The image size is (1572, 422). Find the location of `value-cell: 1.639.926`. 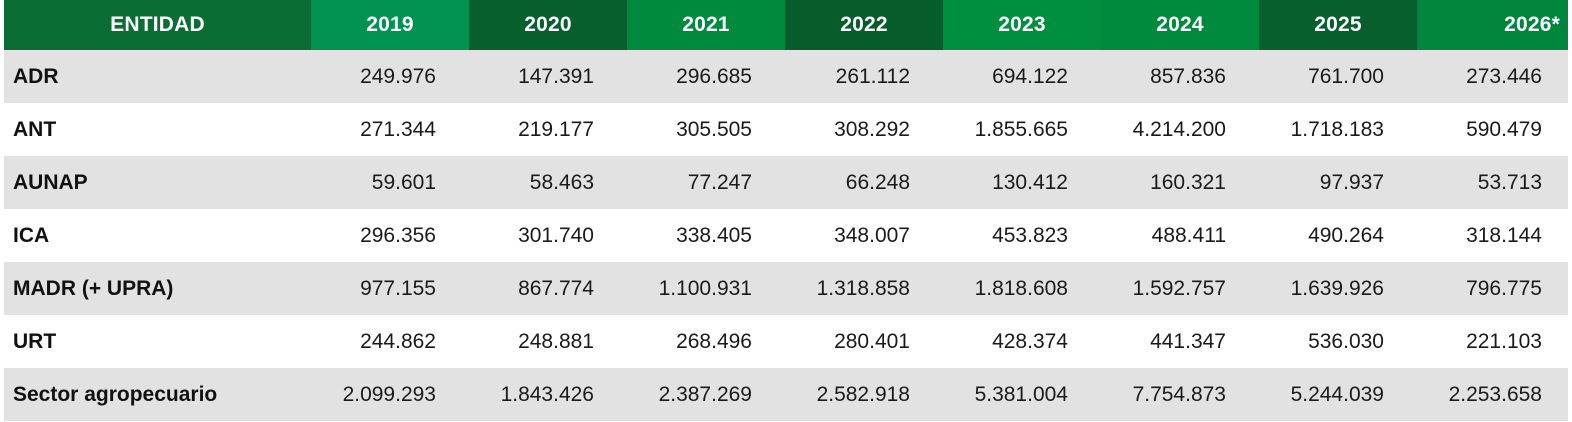

value-cell: 1.639.926 is located at coordinates (1338, 288).